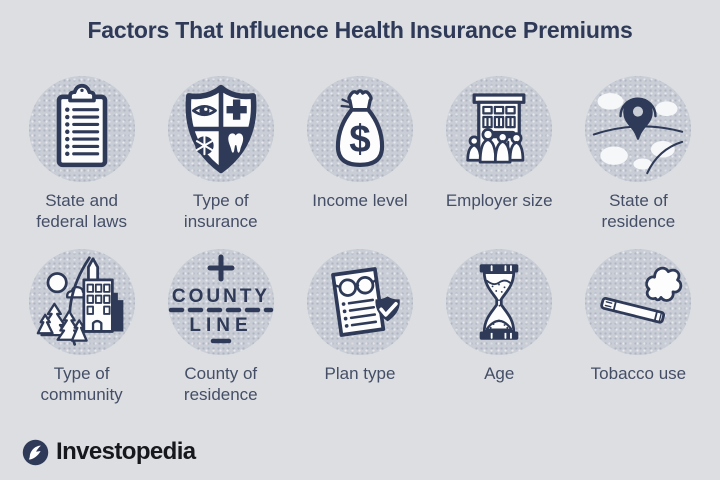 This screenshot has height=480, width=720. Describe the element at coordinates (499, 302) in the screenshot. I see `hourglass-icon` at that location.